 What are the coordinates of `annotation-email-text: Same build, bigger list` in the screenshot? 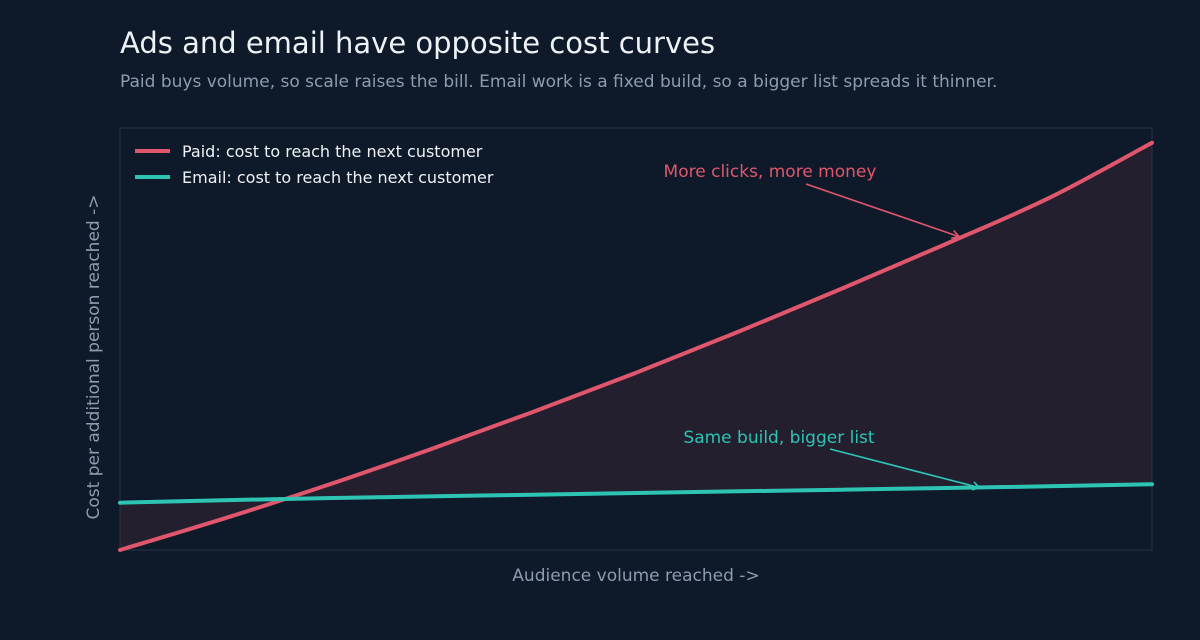 It's located at (778, 438).